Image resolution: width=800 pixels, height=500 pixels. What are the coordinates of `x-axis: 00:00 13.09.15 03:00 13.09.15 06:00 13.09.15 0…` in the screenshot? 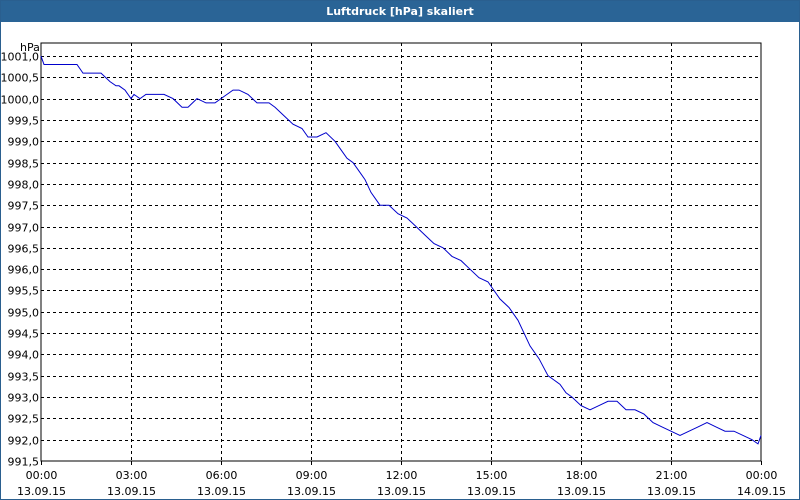 It's located at (401, 479).